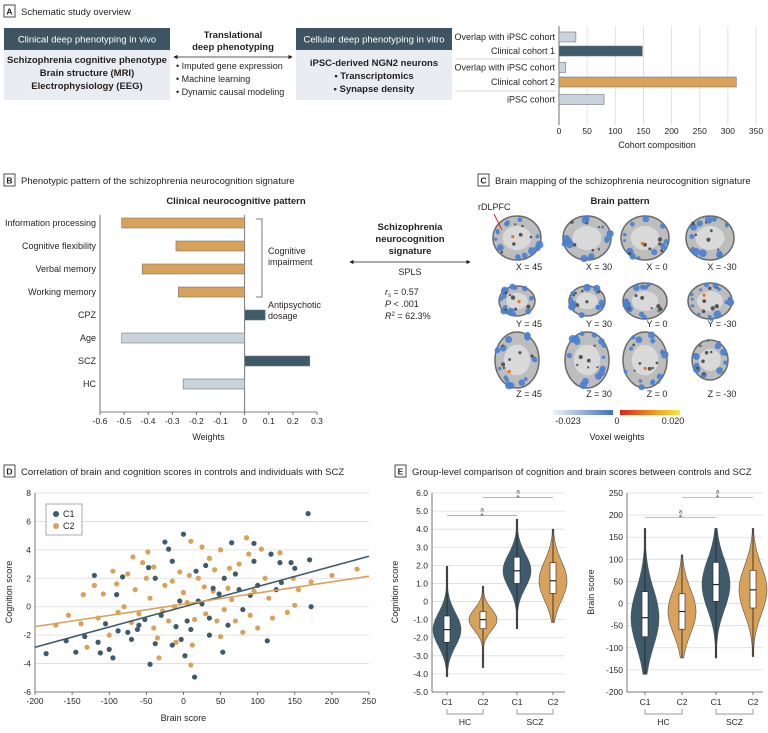 This screenshot has width=768, height=733. What do you see at coordinates (184, 718) in the screenshot?
I see `x-axis-title: Brain score` at bounding box center [184, 718].